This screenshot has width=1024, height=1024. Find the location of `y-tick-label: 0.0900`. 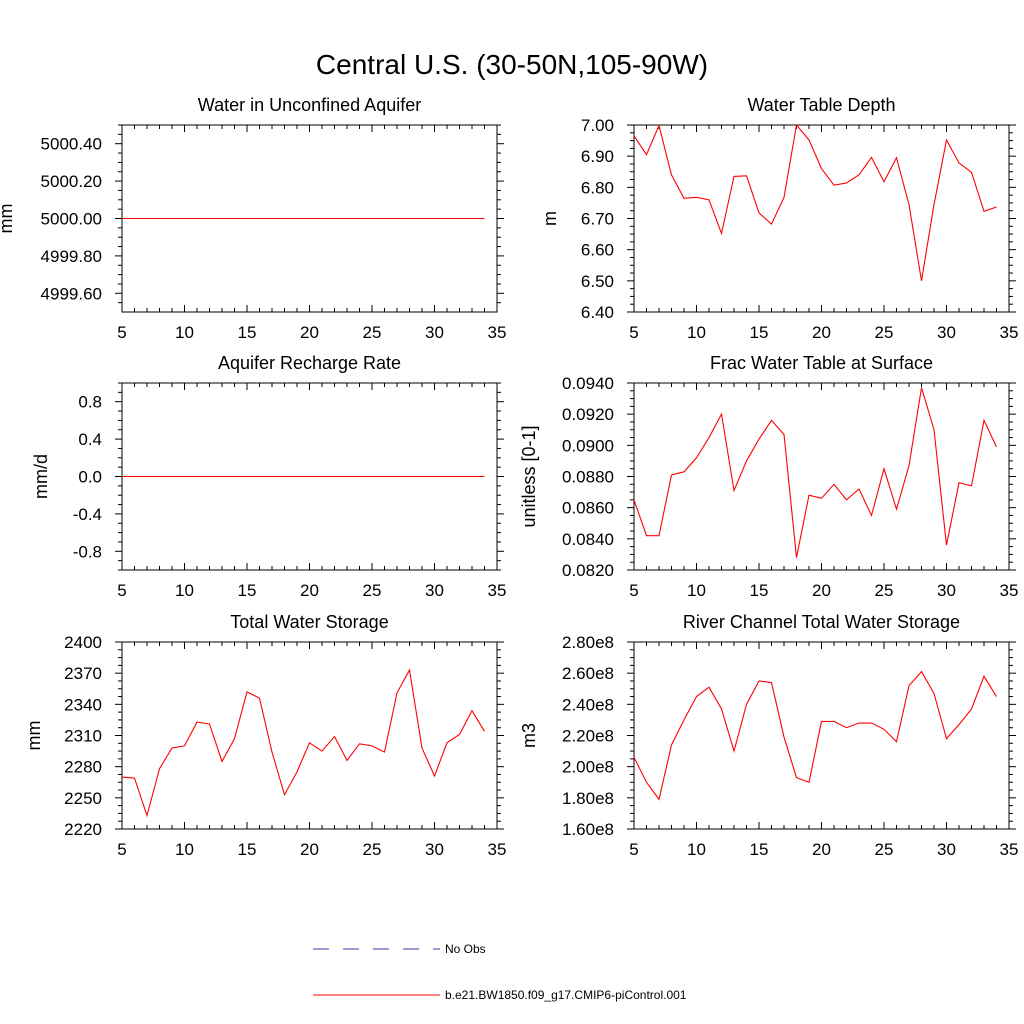

y-tick-label: 0.0900 is located at coordinates (588, 445).